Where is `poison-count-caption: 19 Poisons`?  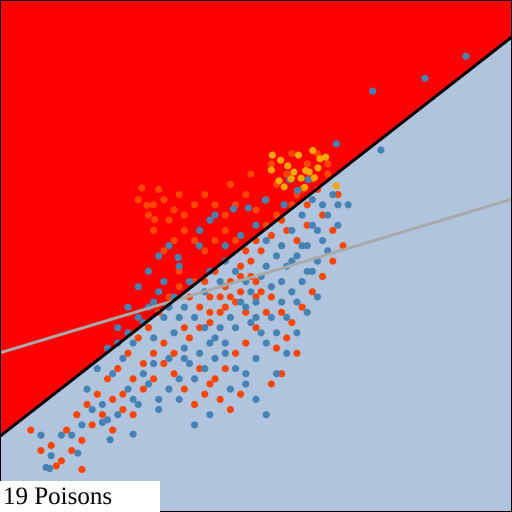 poison-count-caption: 19 Poisons is located at coordinates (58, 496).